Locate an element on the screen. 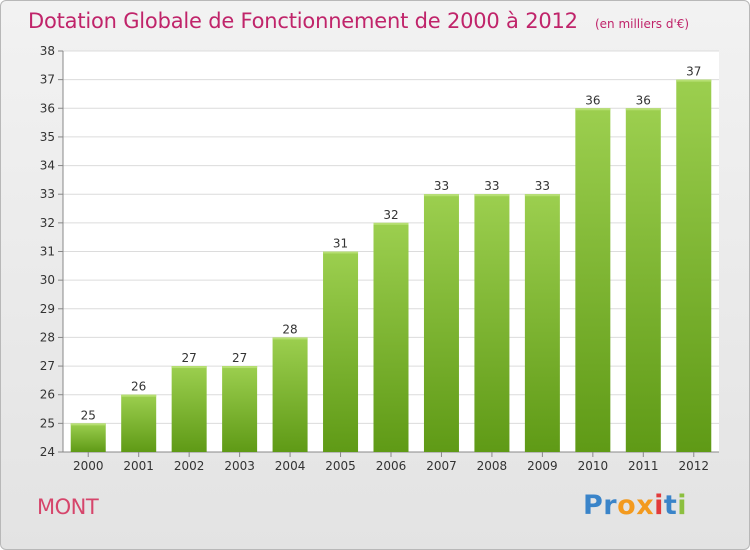  y-tick-label: 38 is located at coordinates (47, 51).